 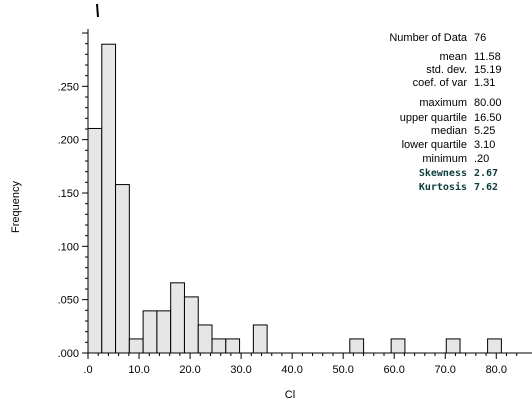 I want to click on x-tick-label: 60.0, so click(x=393, y=370).